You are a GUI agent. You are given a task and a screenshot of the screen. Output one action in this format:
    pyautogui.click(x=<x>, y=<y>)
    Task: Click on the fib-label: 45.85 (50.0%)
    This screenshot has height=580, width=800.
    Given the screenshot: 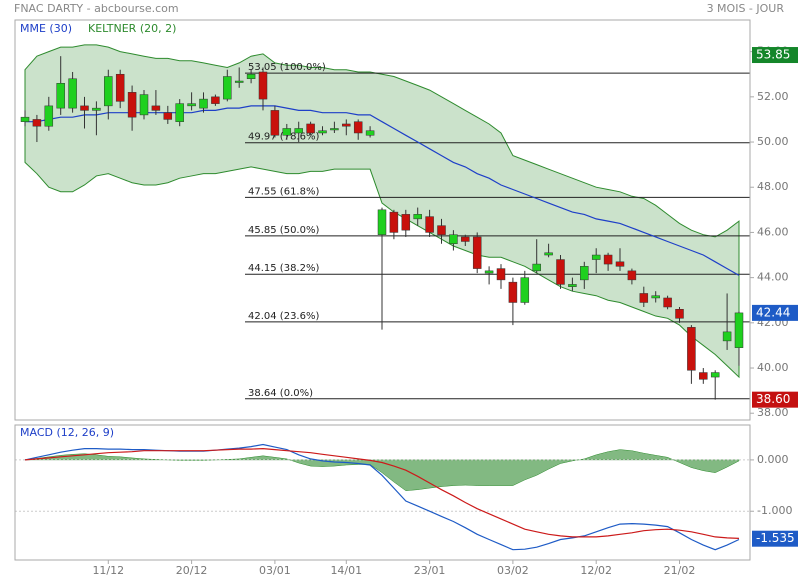 What is the action you would take?
    pyautogui.click(x=283, y=230)
    